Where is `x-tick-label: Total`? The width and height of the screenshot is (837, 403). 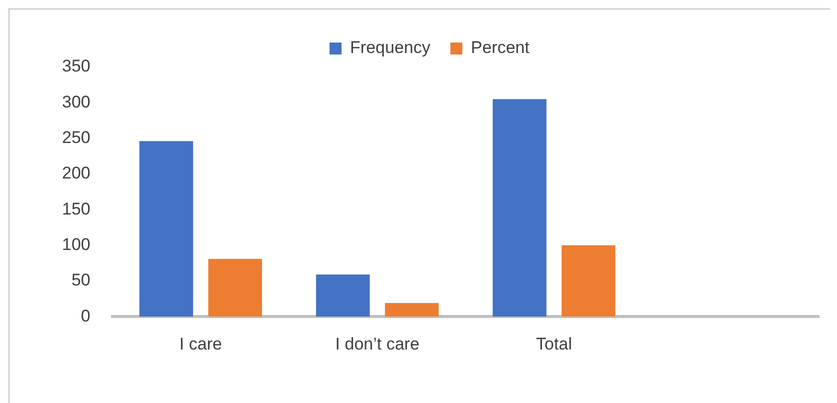 x-tick-label: Total is located at coordinates (554, 344).